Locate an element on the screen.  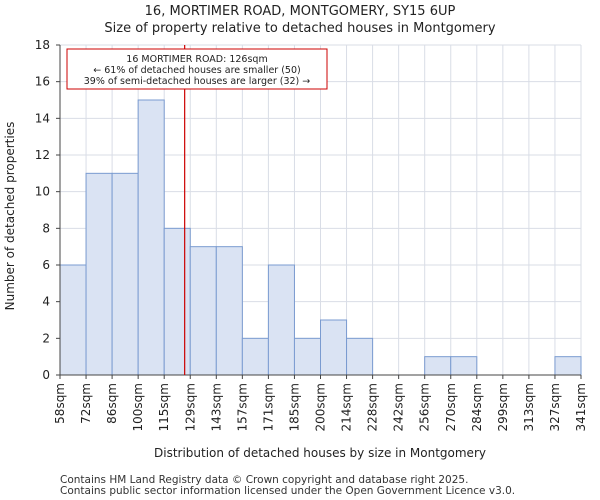
y-axis-label: Number of detached properties is located at coordinates (10, 216).